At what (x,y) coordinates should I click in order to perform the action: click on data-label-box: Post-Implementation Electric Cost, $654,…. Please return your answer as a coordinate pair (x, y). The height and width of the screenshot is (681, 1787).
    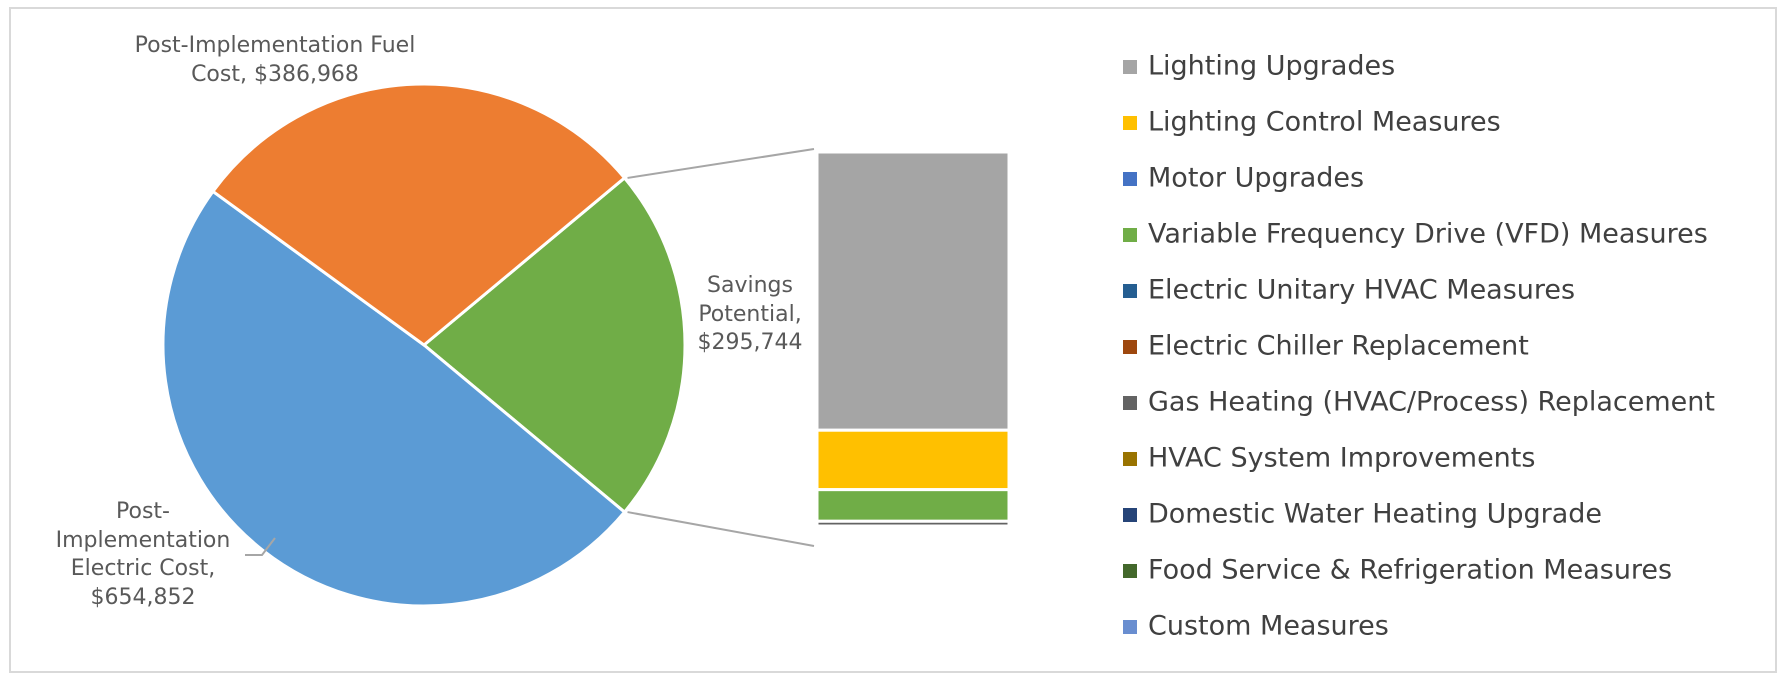
    Looking at the image, I should click on (143, 554).